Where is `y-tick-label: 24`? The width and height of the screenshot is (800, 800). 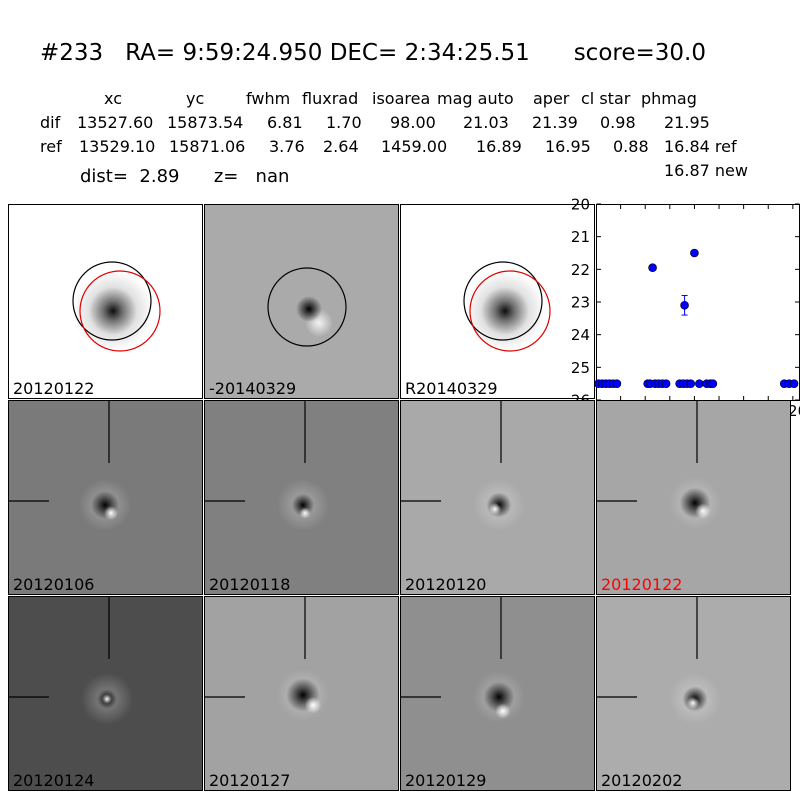
y-tick-label: 24 is located at coordinates (580, 335).